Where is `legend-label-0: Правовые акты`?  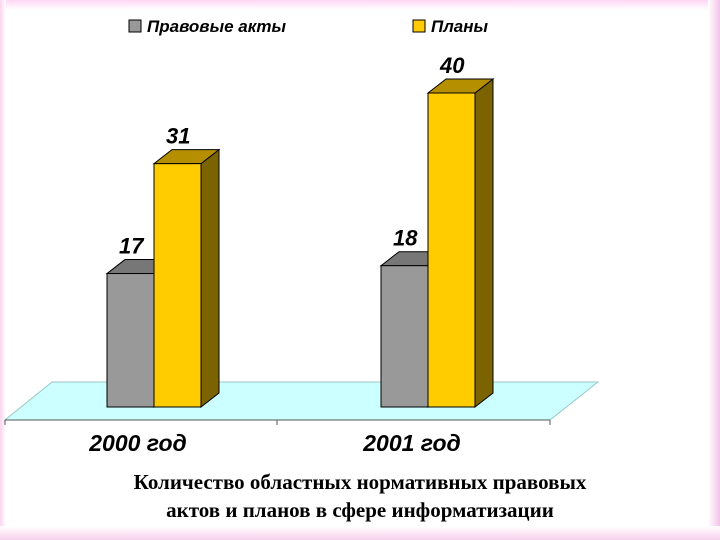
legend-label-0: Правовые акты is located at coordinates (216, 26).